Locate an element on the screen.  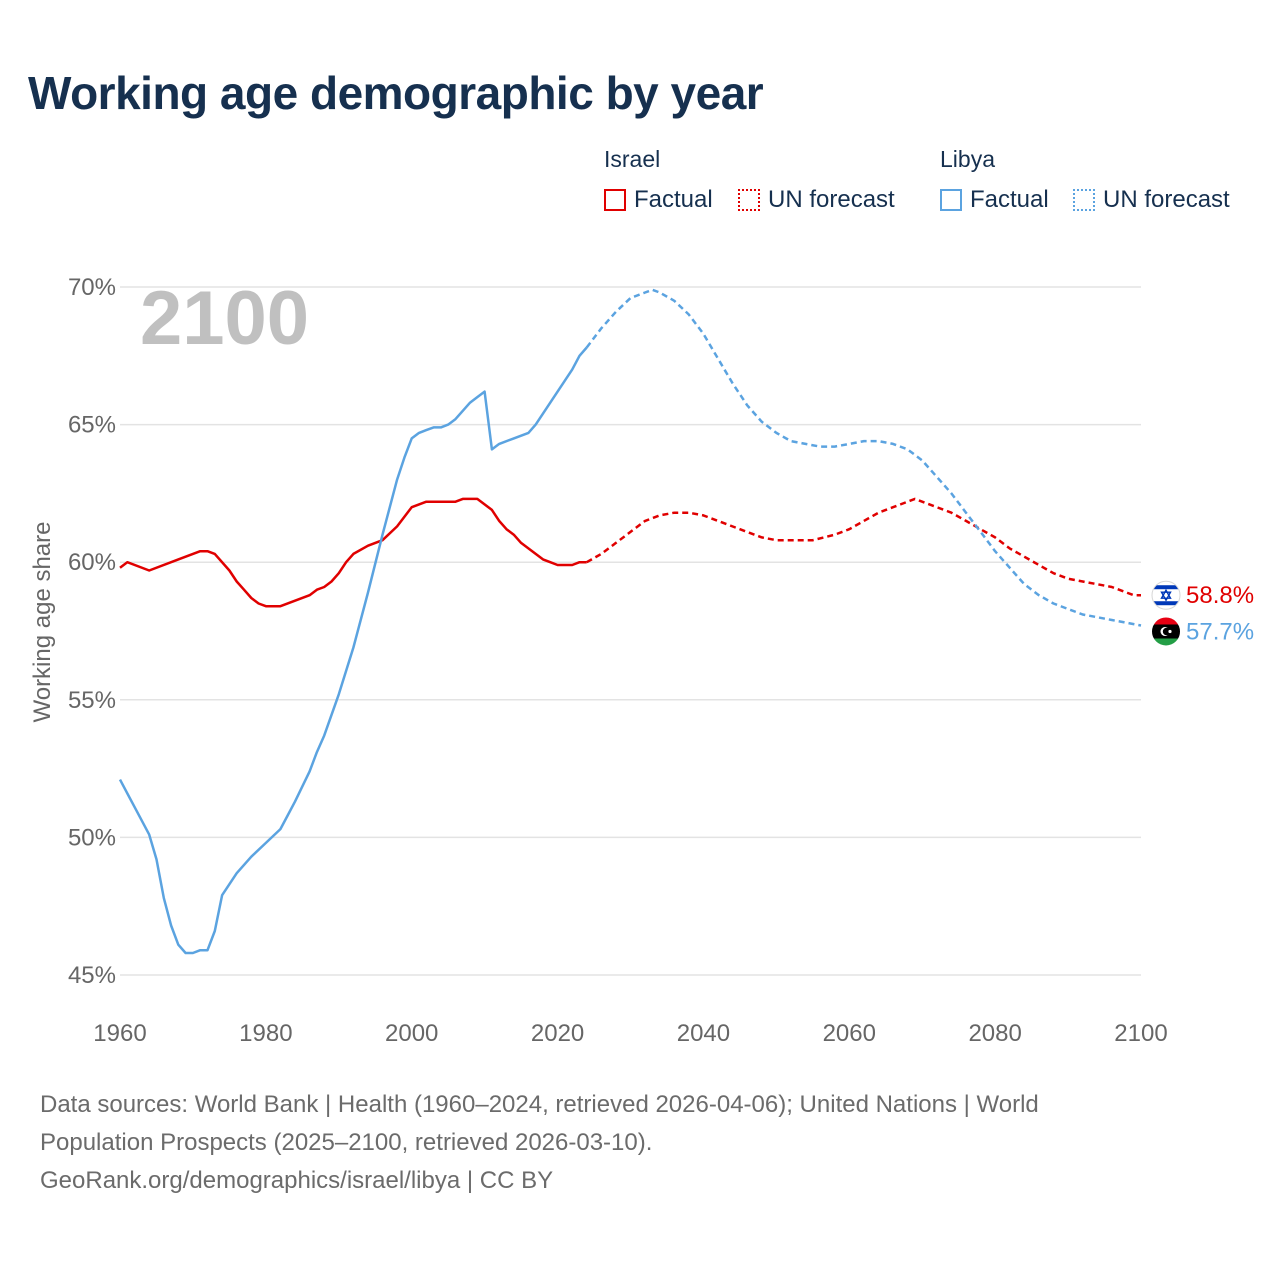
legend-israel-forecast-label: UN forecast is located at coordinates (831, 199).